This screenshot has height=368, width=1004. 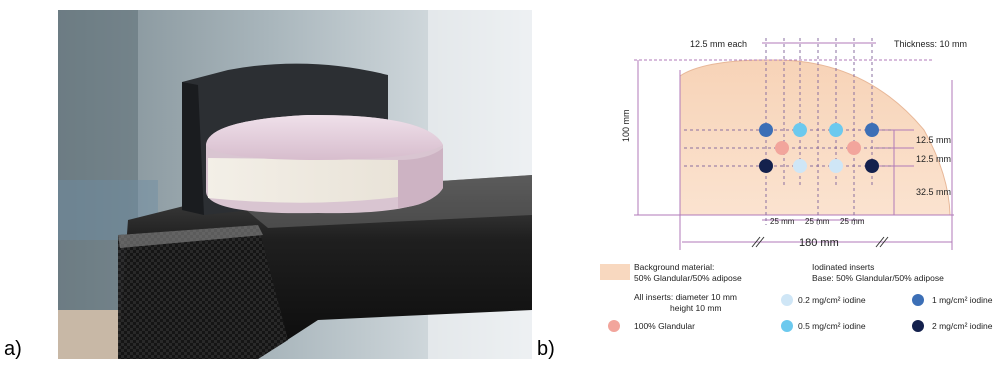 I want to click on legend-iodinated-title: Iodinated inserts, so click(x=843, y=267).